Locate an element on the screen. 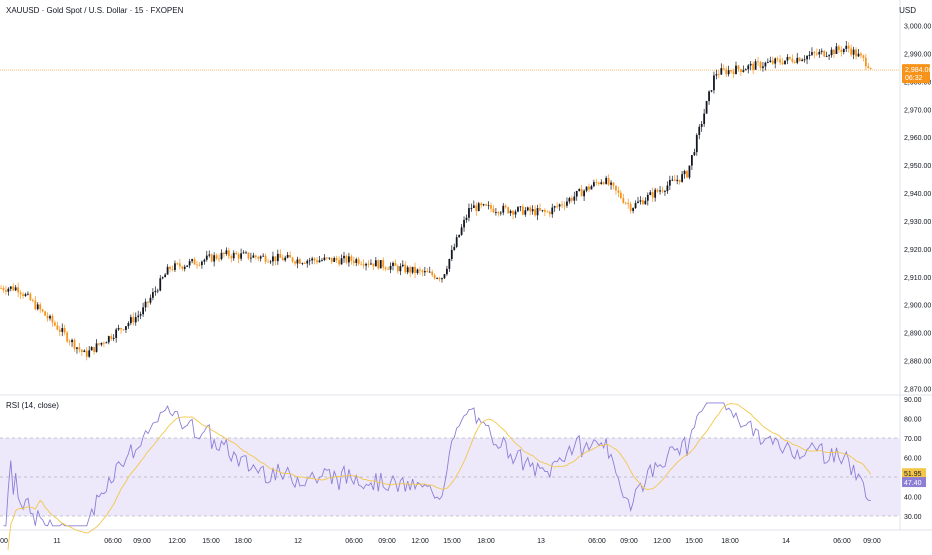 The width and height of the screenshot is (932, 555). current-price-label: 2,984.06 is located at coordinates (918, 70).